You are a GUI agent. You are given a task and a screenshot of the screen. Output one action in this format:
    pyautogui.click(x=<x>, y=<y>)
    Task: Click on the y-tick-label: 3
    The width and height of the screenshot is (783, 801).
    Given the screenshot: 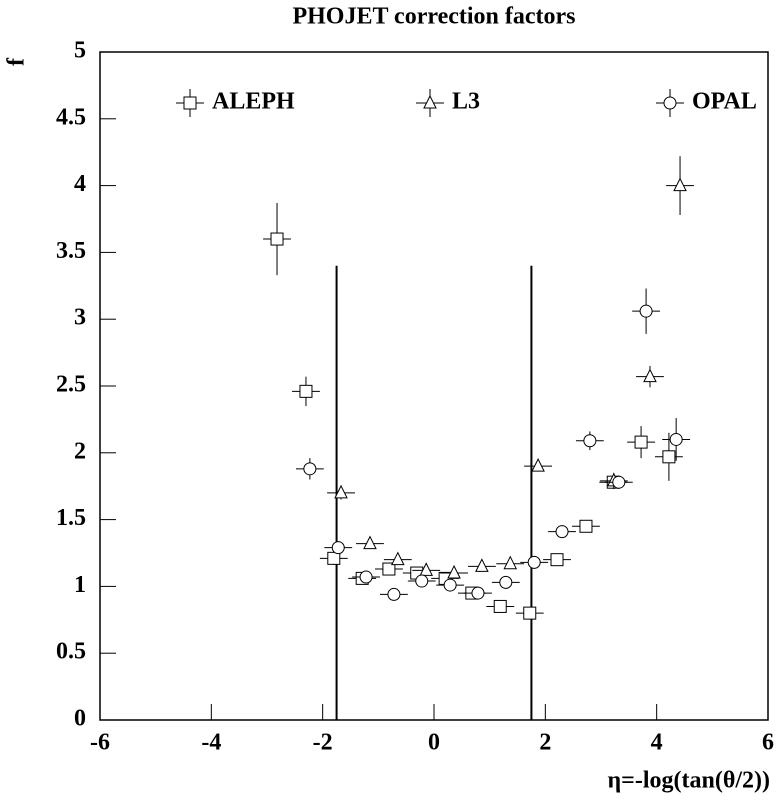 What is the action you would take?
    pyautogui.click(x=80, y=318)
    